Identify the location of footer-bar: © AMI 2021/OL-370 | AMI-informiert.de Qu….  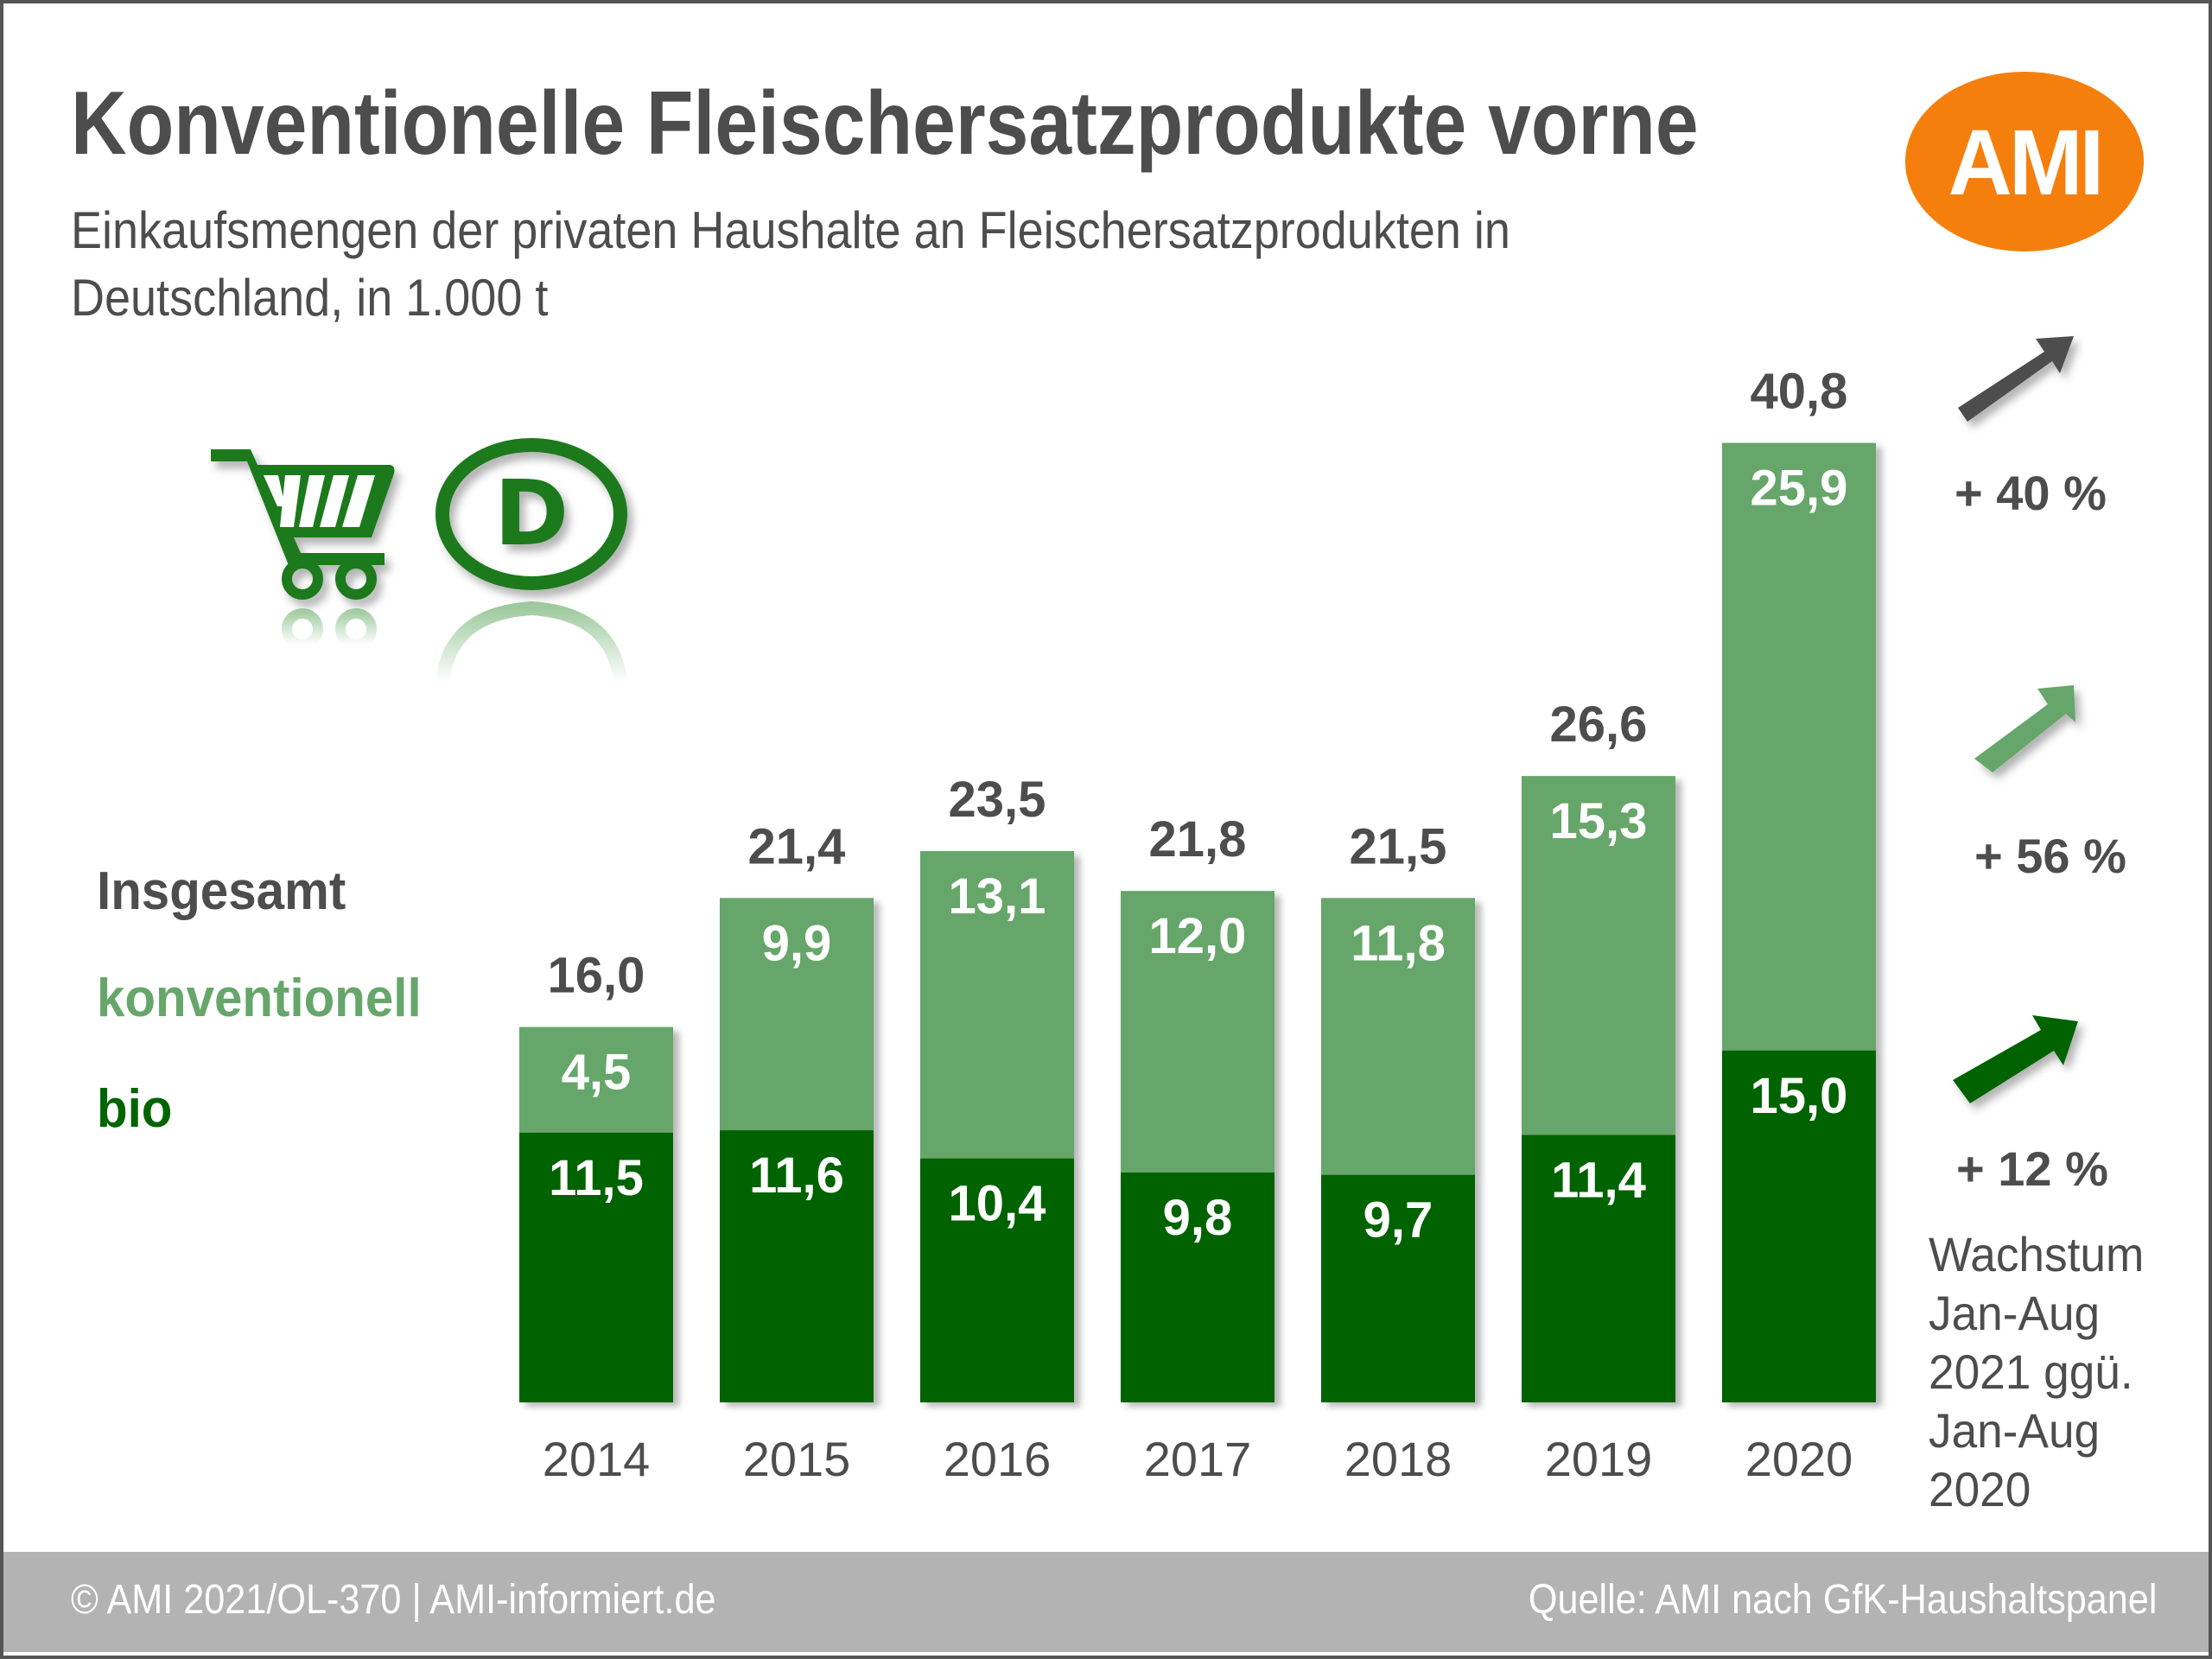
(1106, 1602).